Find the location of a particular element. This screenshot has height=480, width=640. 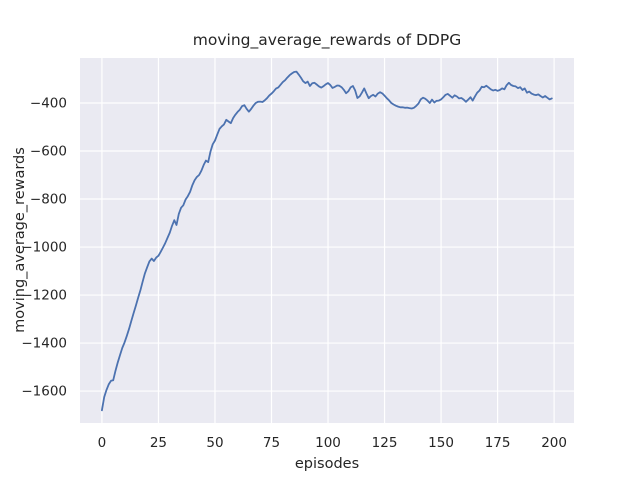

x-tick-label: 100 is located at coordinates (328, 443).